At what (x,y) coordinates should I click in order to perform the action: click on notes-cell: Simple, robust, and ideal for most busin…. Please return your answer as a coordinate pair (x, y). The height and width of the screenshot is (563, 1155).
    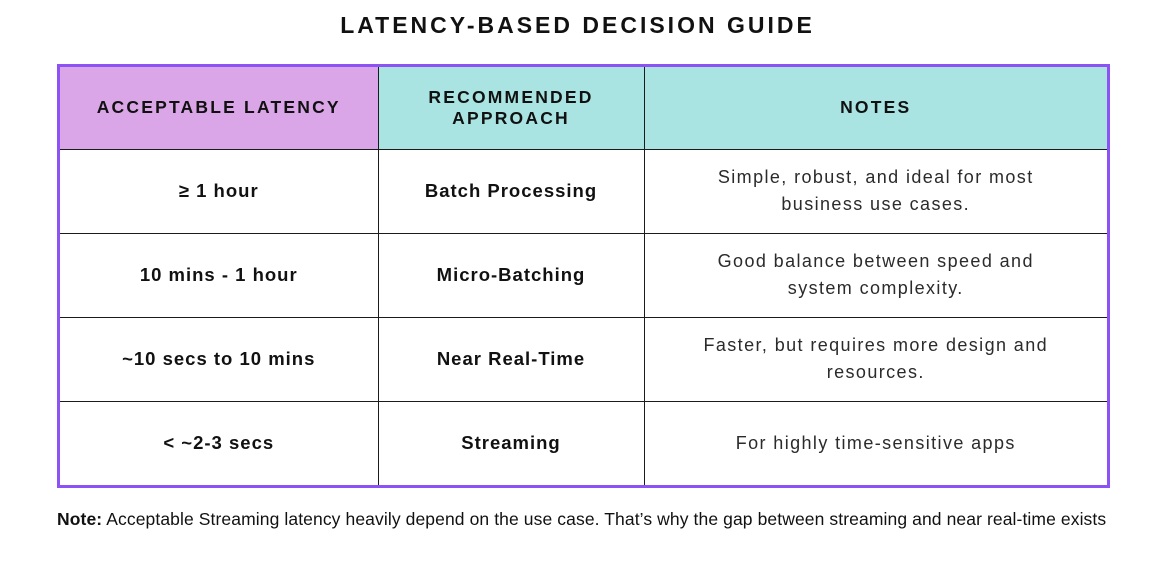
    Looking at the image, I should click on (875, 191).